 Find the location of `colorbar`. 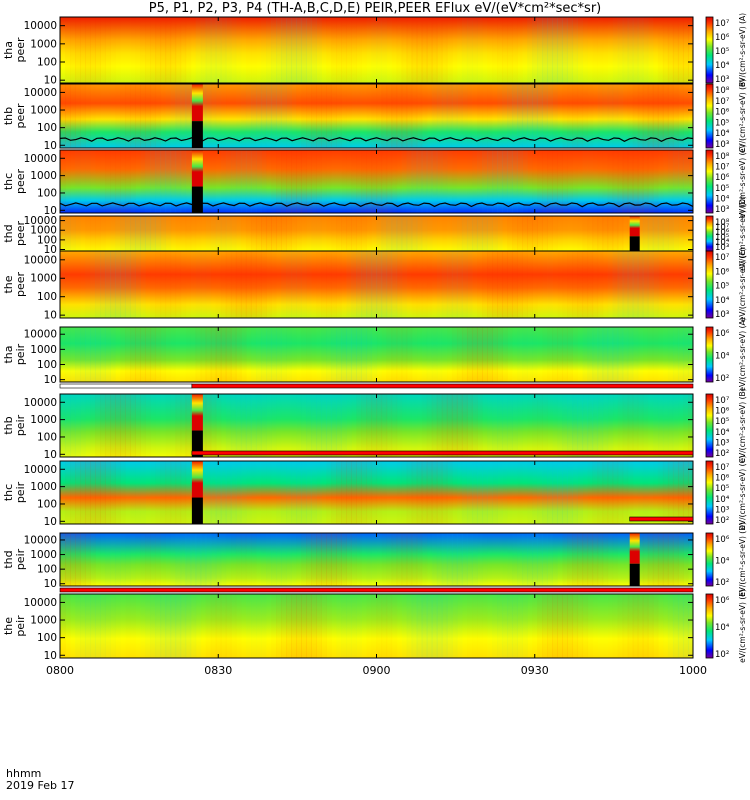

colorbar is located at coordinates (709, 626).